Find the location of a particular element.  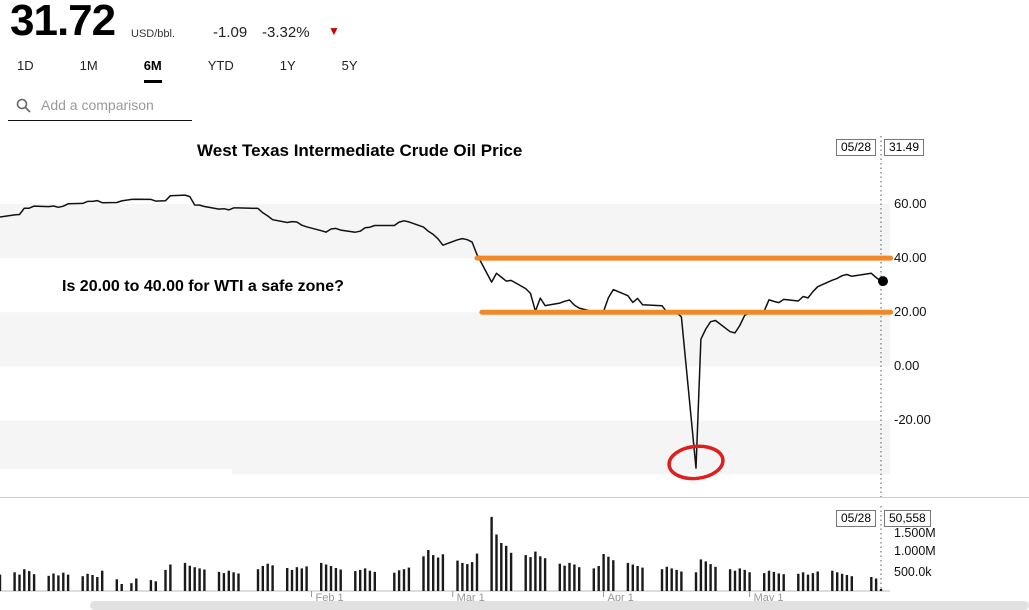

tab-ytd: YTD is located at coordinates (220, 65).